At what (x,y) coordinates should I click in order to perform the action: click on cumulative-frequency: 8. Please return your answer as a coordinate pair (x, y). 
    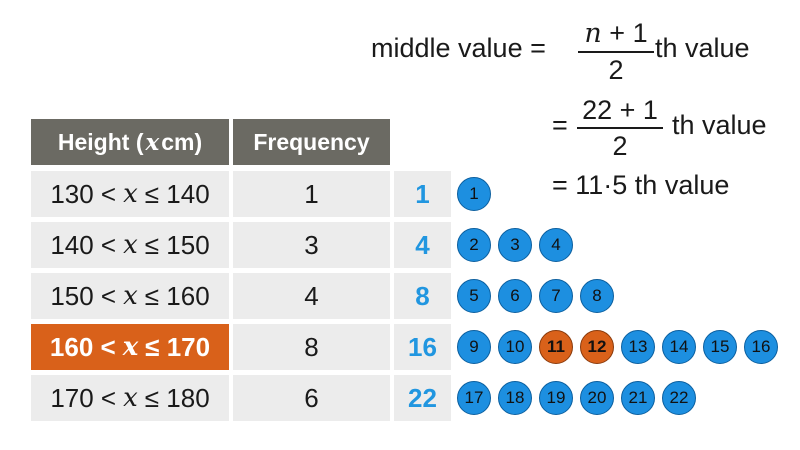
    Looking at the image, I should click on (422, 296).